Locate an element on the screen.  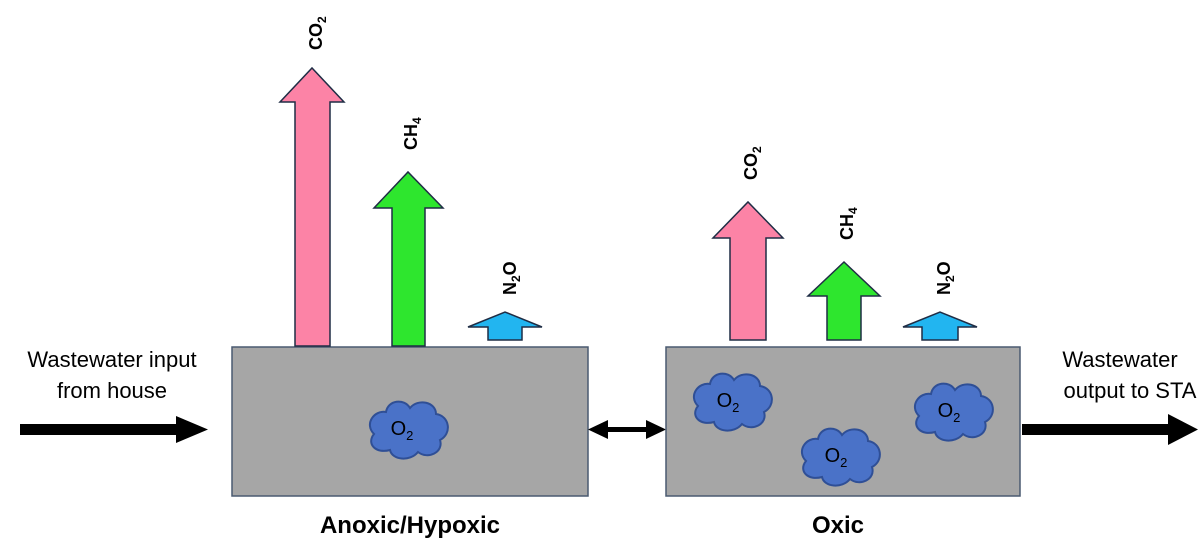
output-label-line2: output to STA is located at coordinates (1130, 390).